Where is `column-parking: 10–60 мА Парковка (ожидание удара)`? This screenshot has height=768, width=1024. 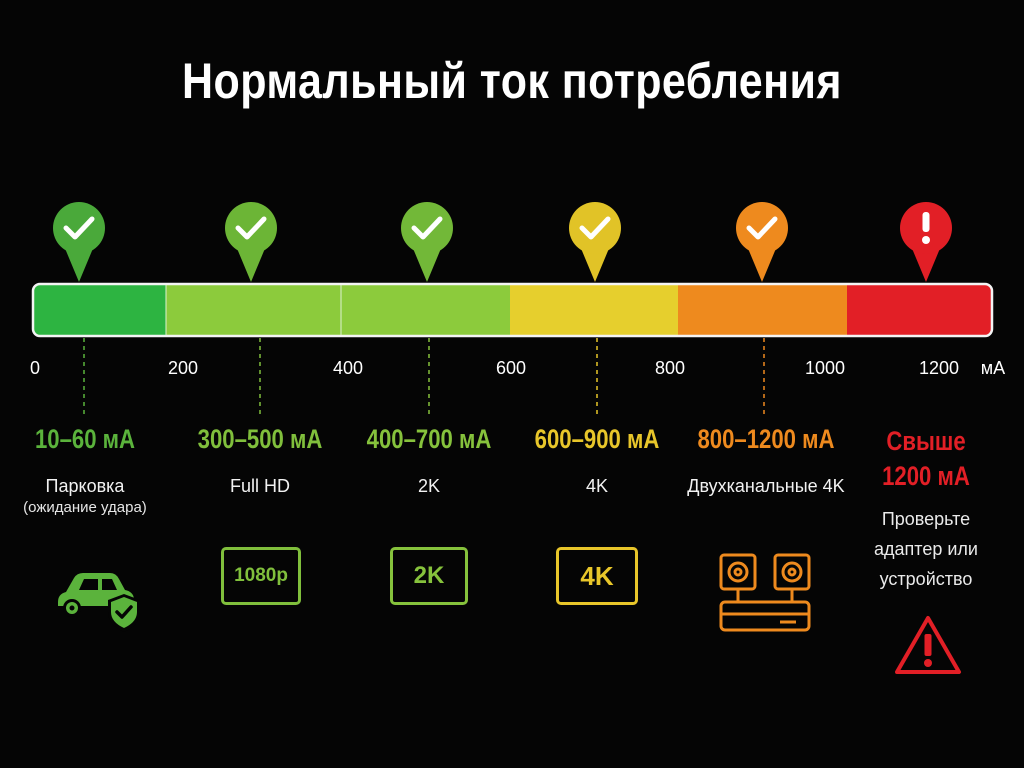 column-parking: 10–60 мА Парковка (ожидание удара) is located at coordinates (85, 470).